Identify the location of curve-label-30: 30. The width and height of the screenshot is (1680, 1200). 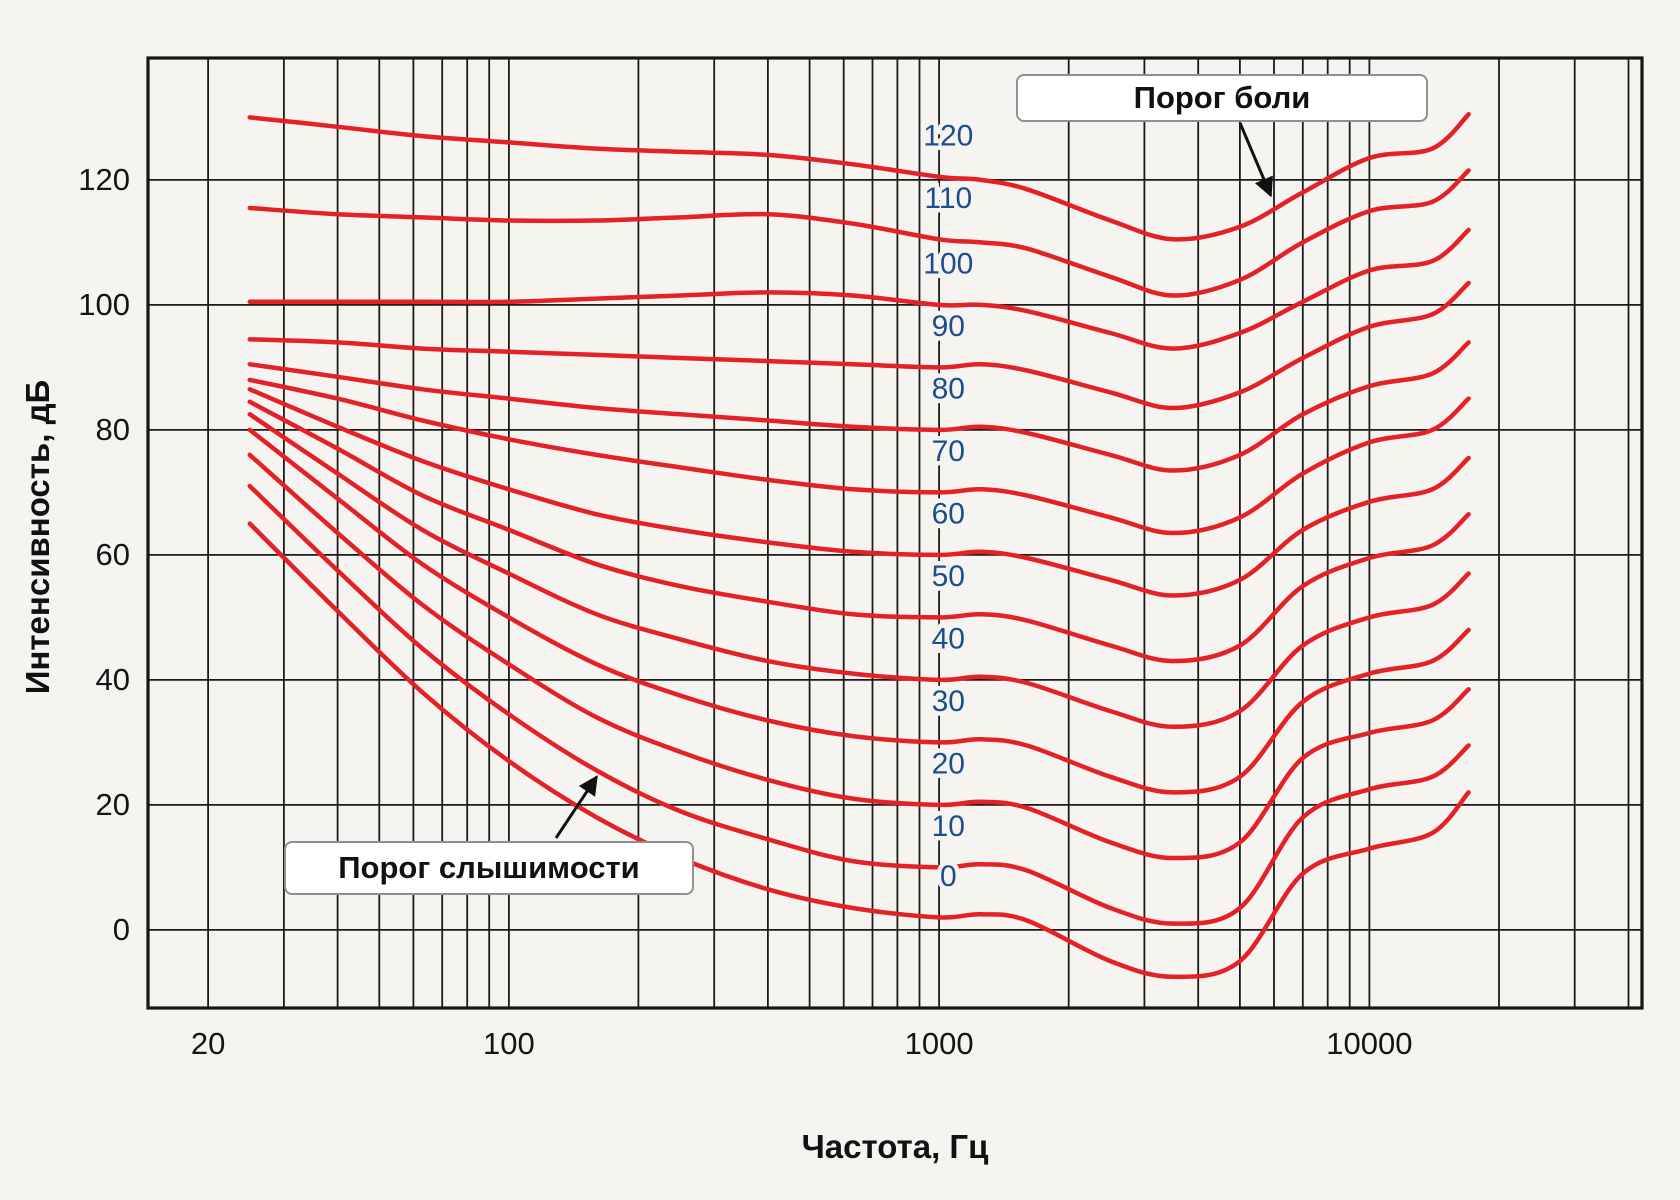
(948, 701).